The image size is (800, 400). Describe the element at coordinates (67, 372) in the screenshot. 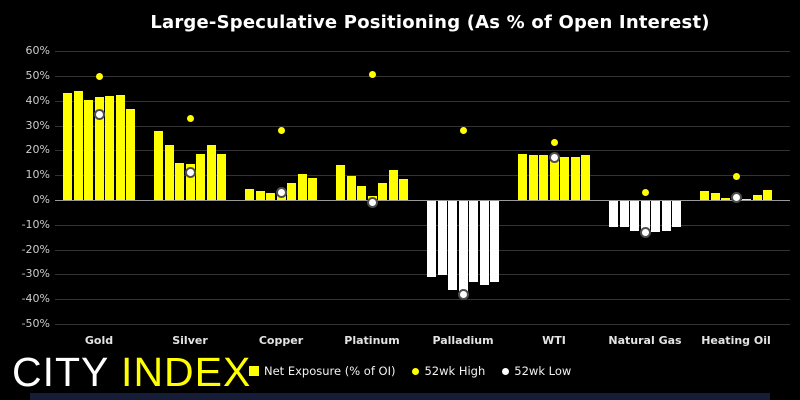

I see `logo-city-text: CITY` at that location.